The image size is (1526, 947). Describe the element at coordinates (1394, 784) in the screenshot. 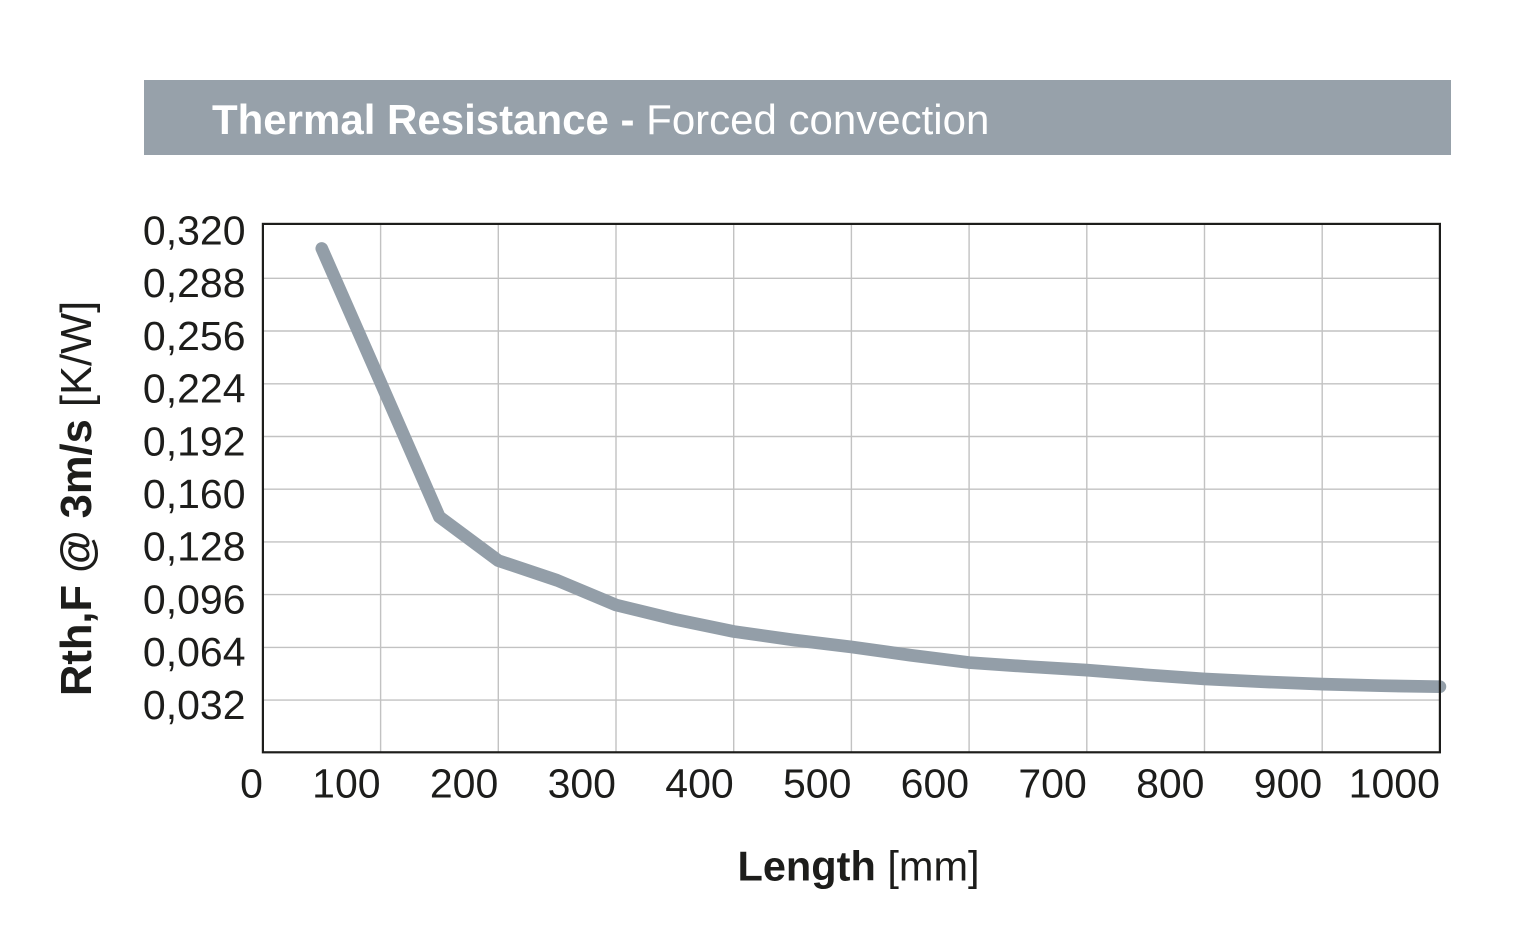

I see `svg-text: 1000` at that location.